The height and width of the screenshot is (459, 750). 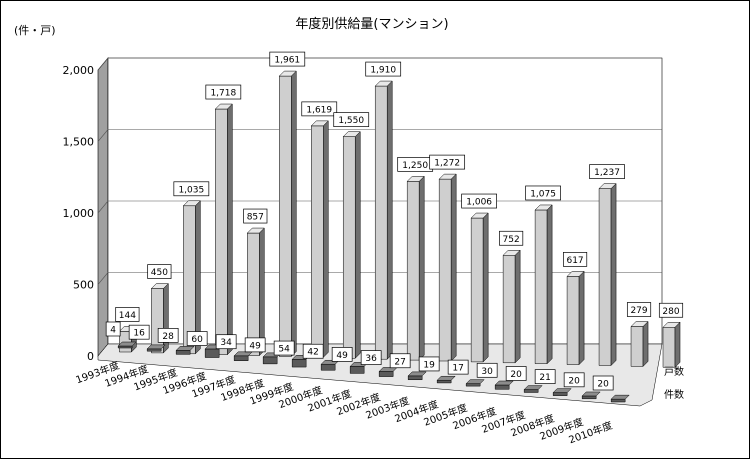 What do you see at coordinates (79, 142) in the screenshot?
I see `y-tick-label: 1,500` at bounding box center [79, 142].